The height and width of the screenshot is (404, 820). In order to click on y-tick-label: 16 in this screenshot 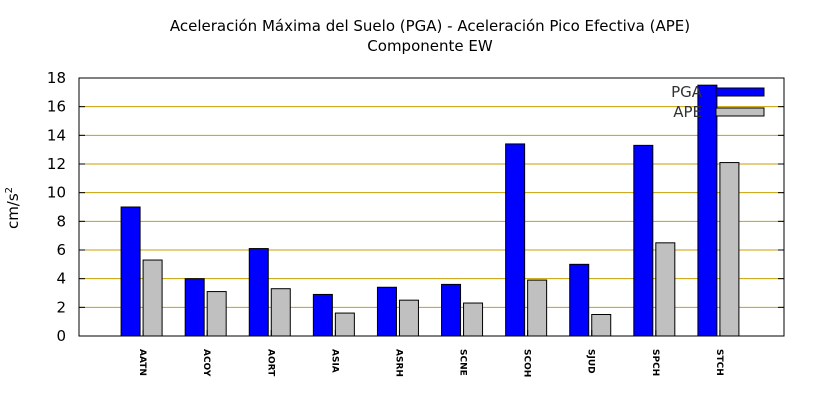, I will do `click(56, 107)`.